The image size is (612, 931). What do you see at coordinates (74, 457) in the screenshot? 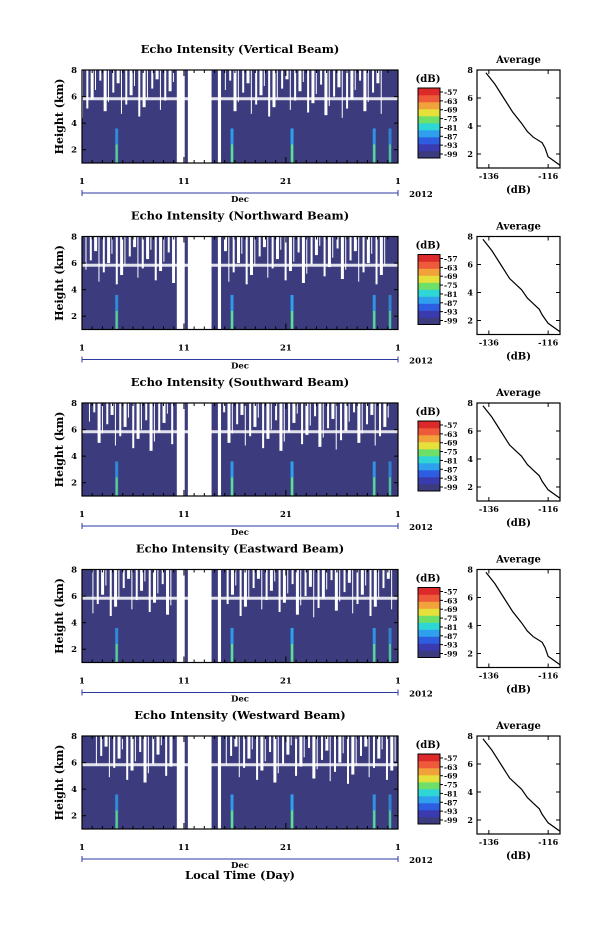
I see `y-tick-label: 4` at bounding box center [74, 457].